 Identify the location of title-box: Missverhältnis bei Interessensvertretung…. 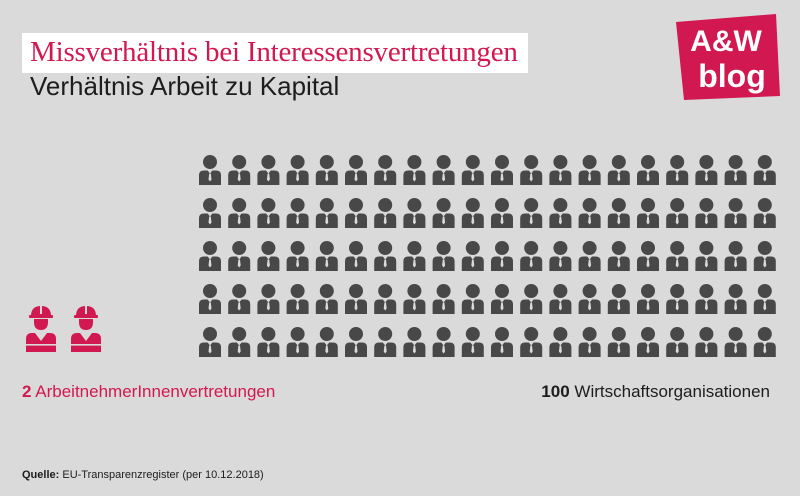
(275, 53).